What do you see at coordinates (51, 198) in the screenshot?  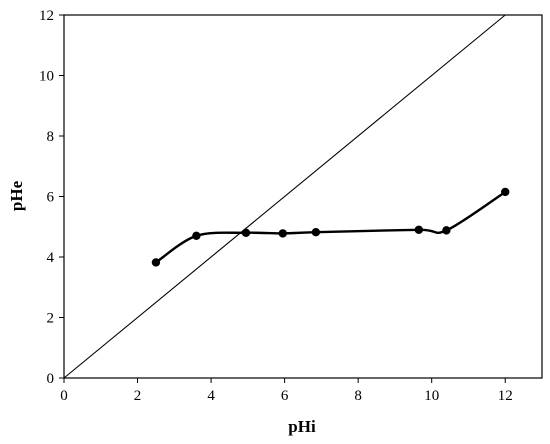 I see `y-tick-label: 6` at bounding box center [51, 198].